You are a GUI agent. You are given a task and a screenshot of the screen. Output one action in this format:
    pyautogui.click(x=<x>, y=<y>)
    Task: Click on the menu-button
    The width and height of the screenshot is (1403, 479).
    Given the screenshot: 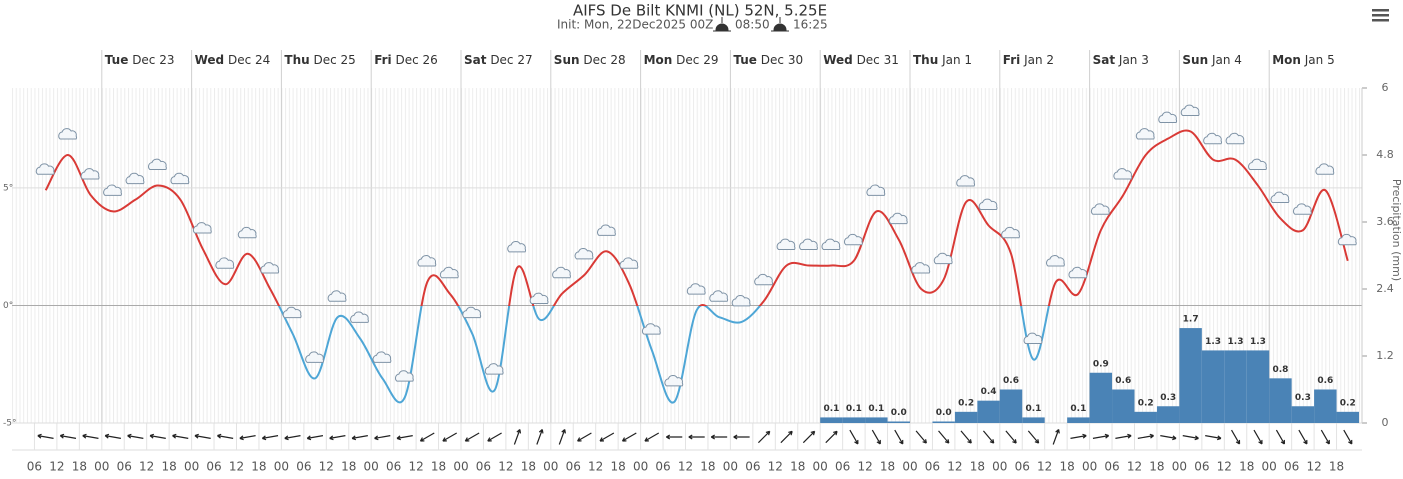 What is the action you would take?
    pyautogui.click(x=1380, y=15)
    